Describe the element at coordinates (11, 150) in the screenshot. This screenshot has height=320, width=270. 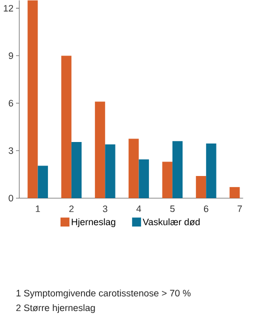
I see `y-tick-label: 3` at that location.